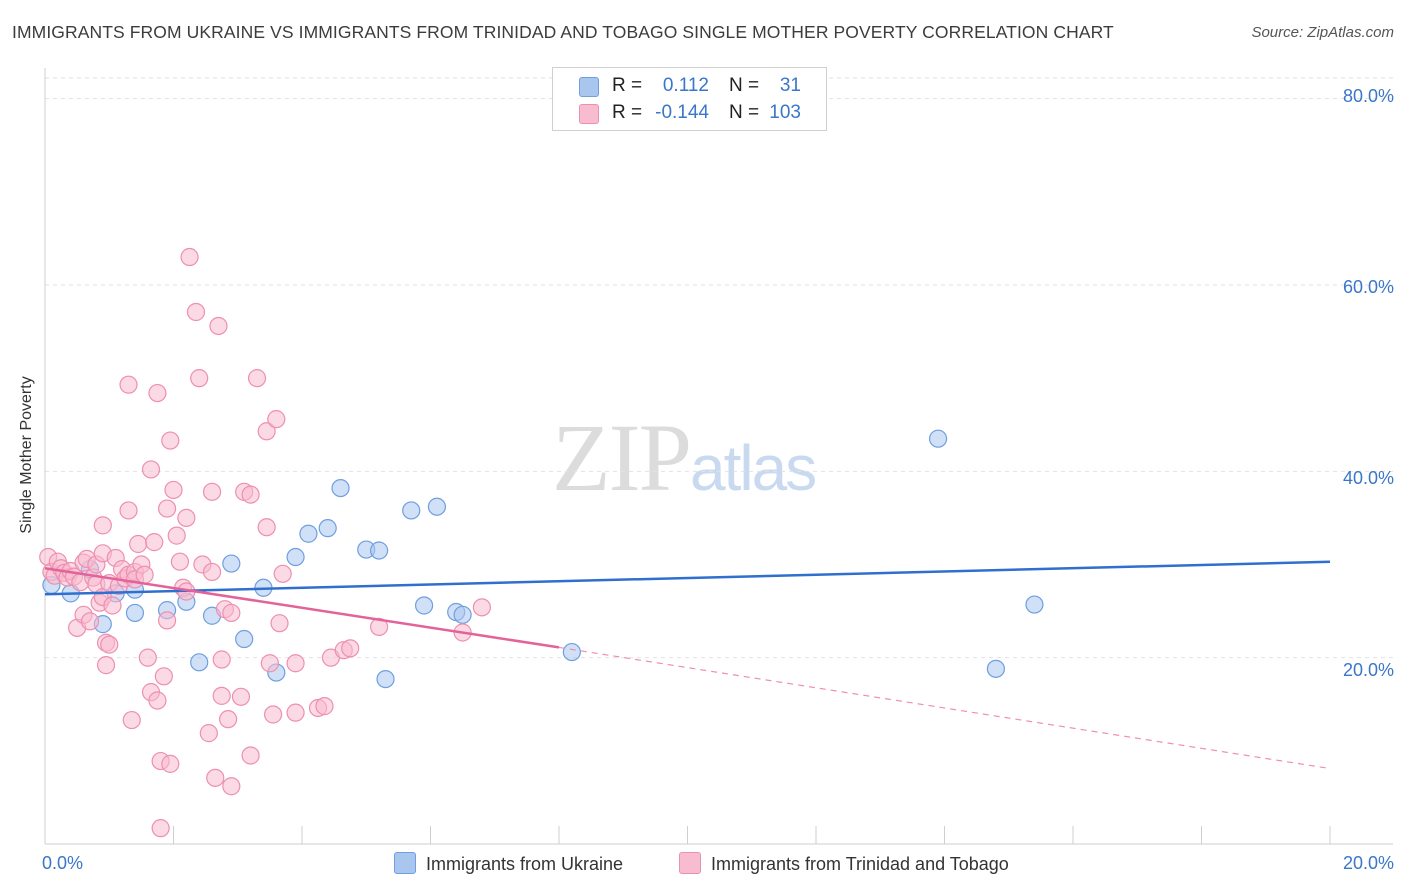 The image size is (1406, 892). I want to click on trinidad-trend-line, so click(302, 607).